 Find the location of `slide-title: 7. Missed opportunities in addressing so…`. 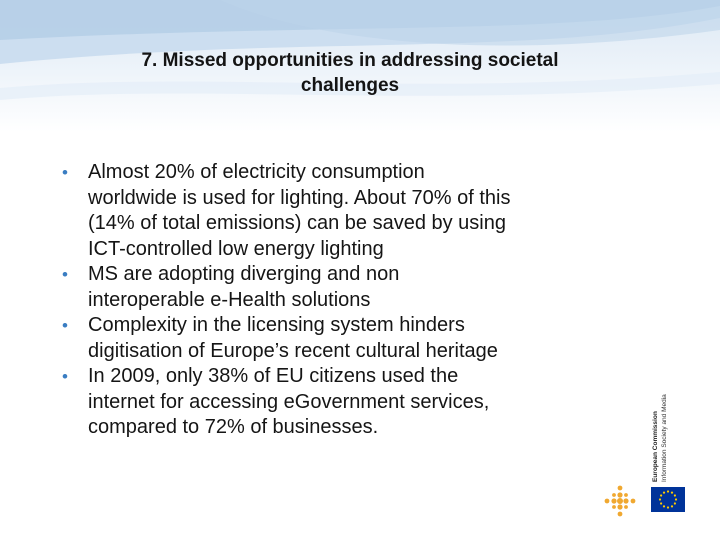

slide-title: 7. Missed opportunities in addressing so… is located at coordinates (350, 73).